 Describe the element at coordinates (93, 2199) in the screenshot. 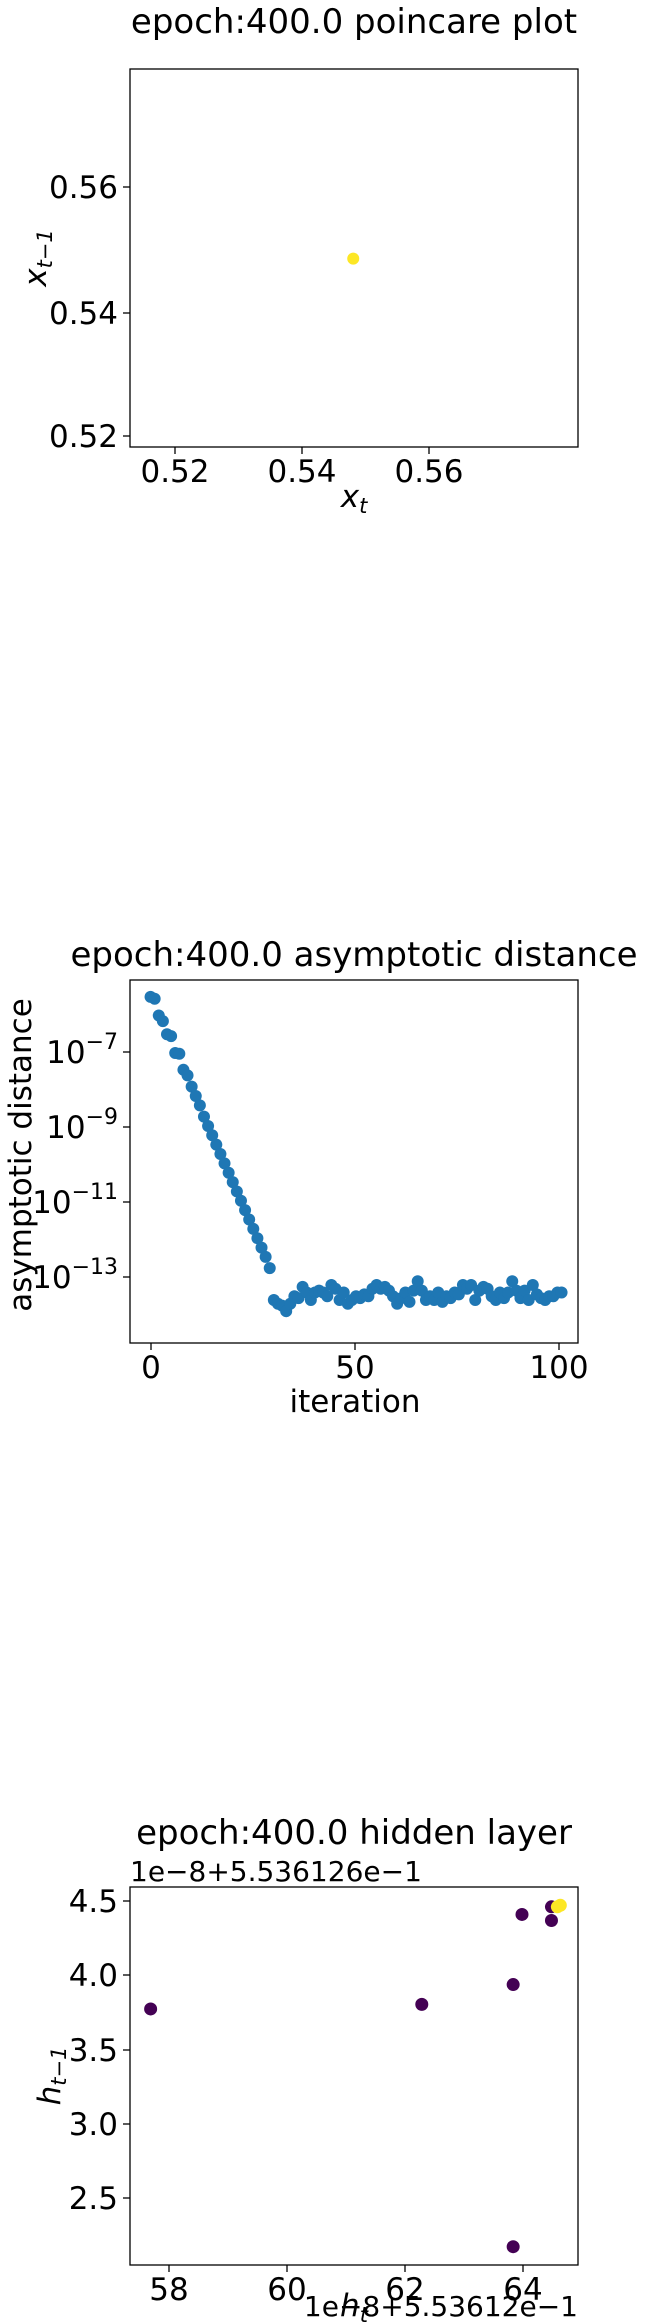

I see `hidden-y-tick-label: 2.5` at that location.